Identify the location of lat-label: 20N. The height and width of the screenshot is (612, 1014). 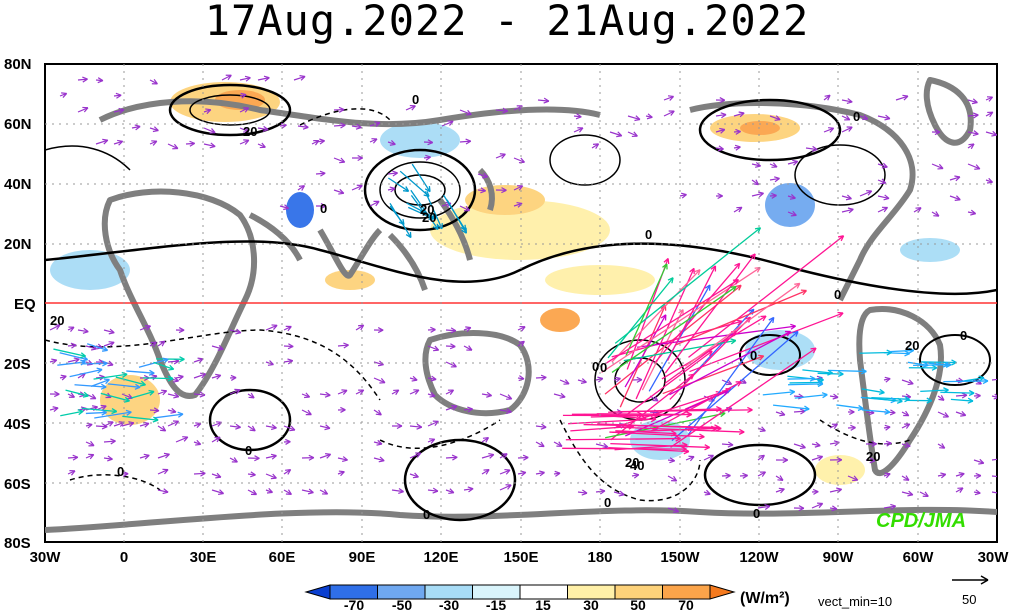
(18, 244).